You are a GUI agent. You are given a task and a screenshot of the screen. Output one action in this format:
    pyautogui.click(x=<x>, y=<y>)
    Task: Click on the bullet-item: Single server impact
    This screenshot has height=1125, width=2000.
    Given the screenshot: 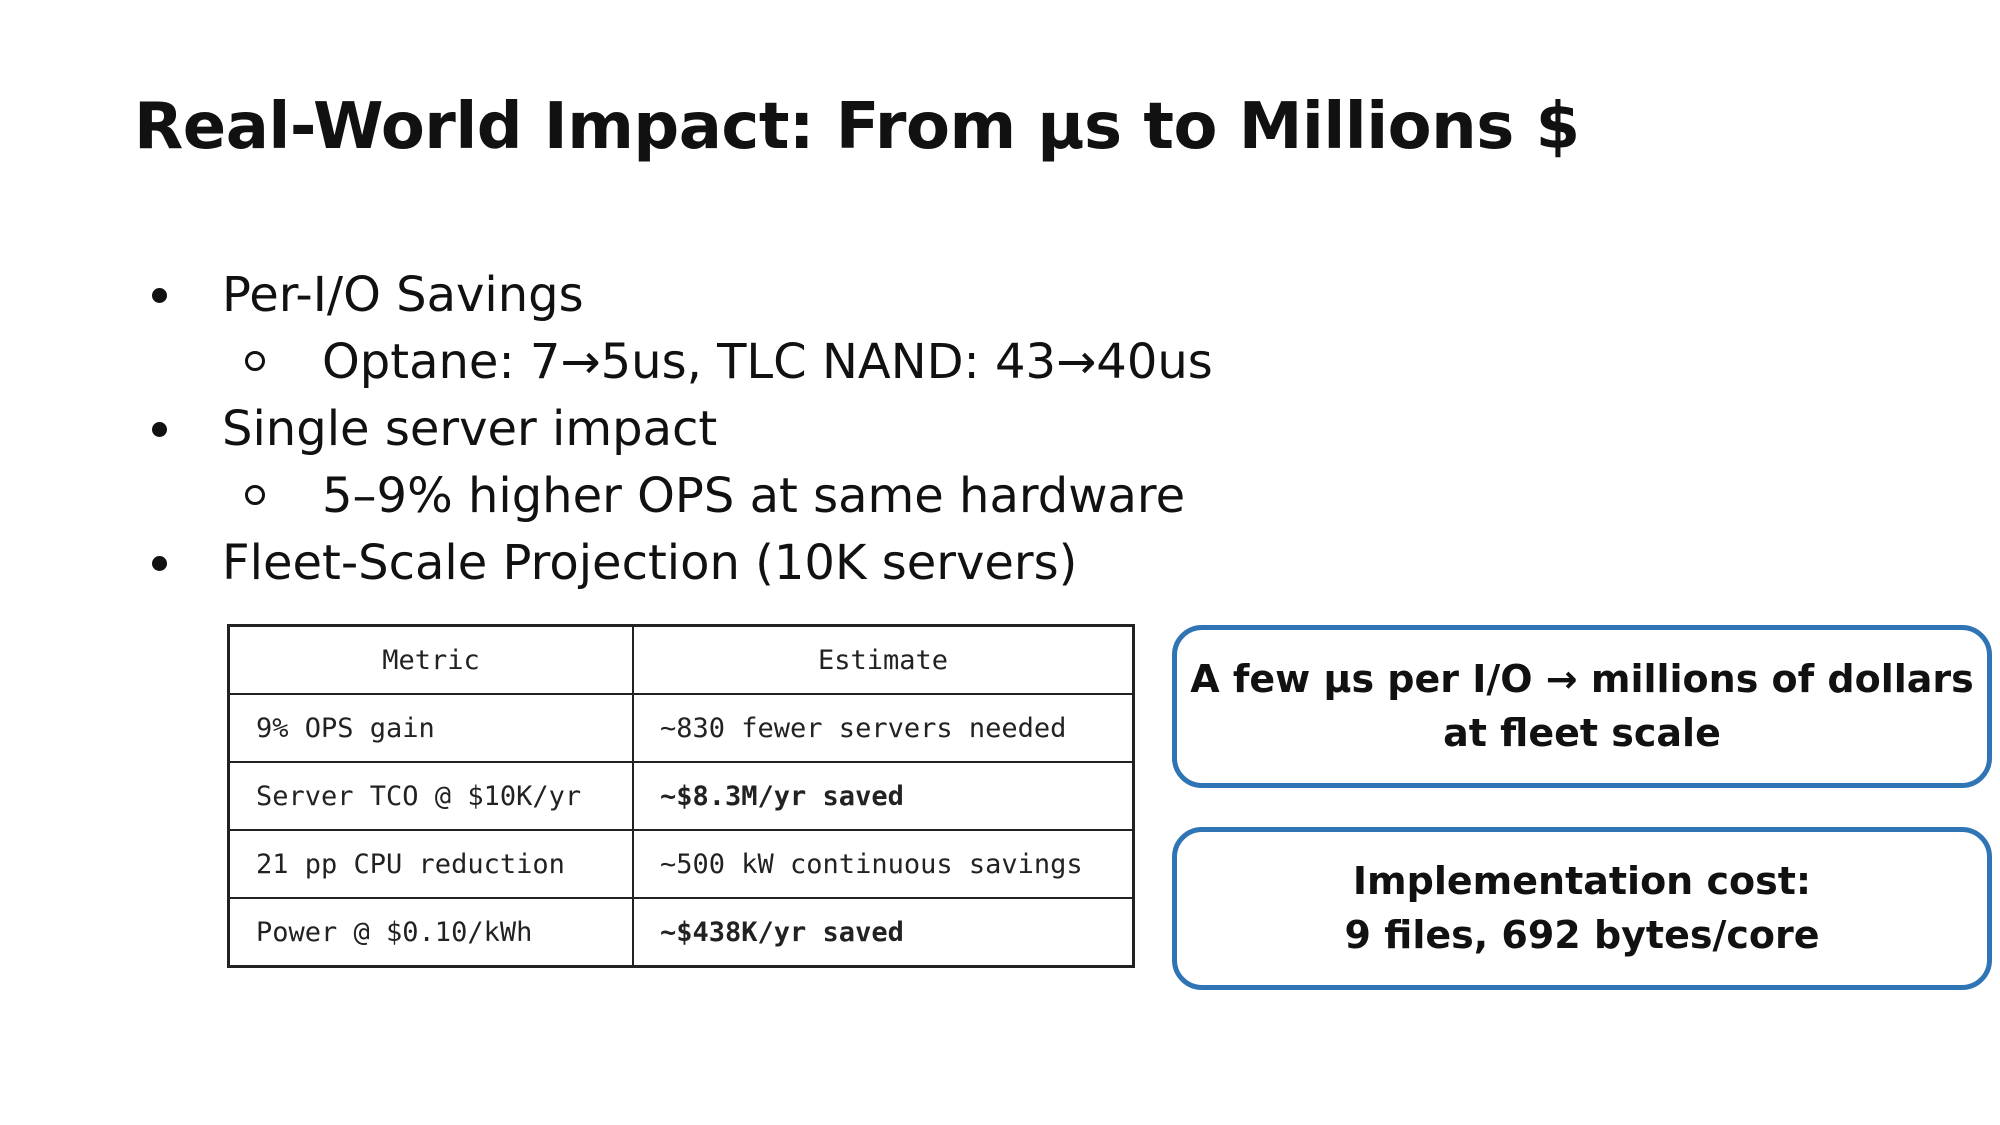 What is the action you would take?
    pyautogui.click(x=700, y=429)
    